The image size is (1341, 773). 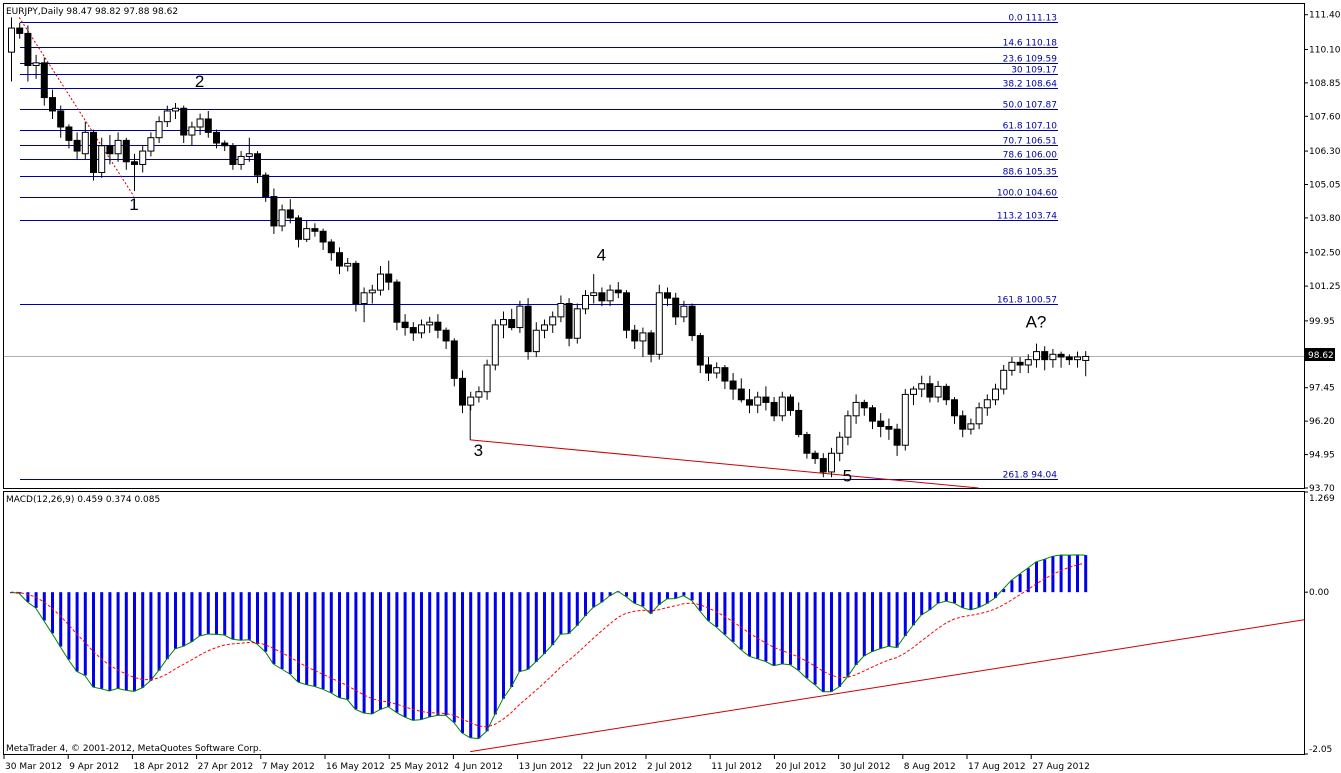 What do you see at coordinates (865, 767) in the screenshot?
I see `x-tick-label: 30 Jul 2012` at bounding box center [865, 767].